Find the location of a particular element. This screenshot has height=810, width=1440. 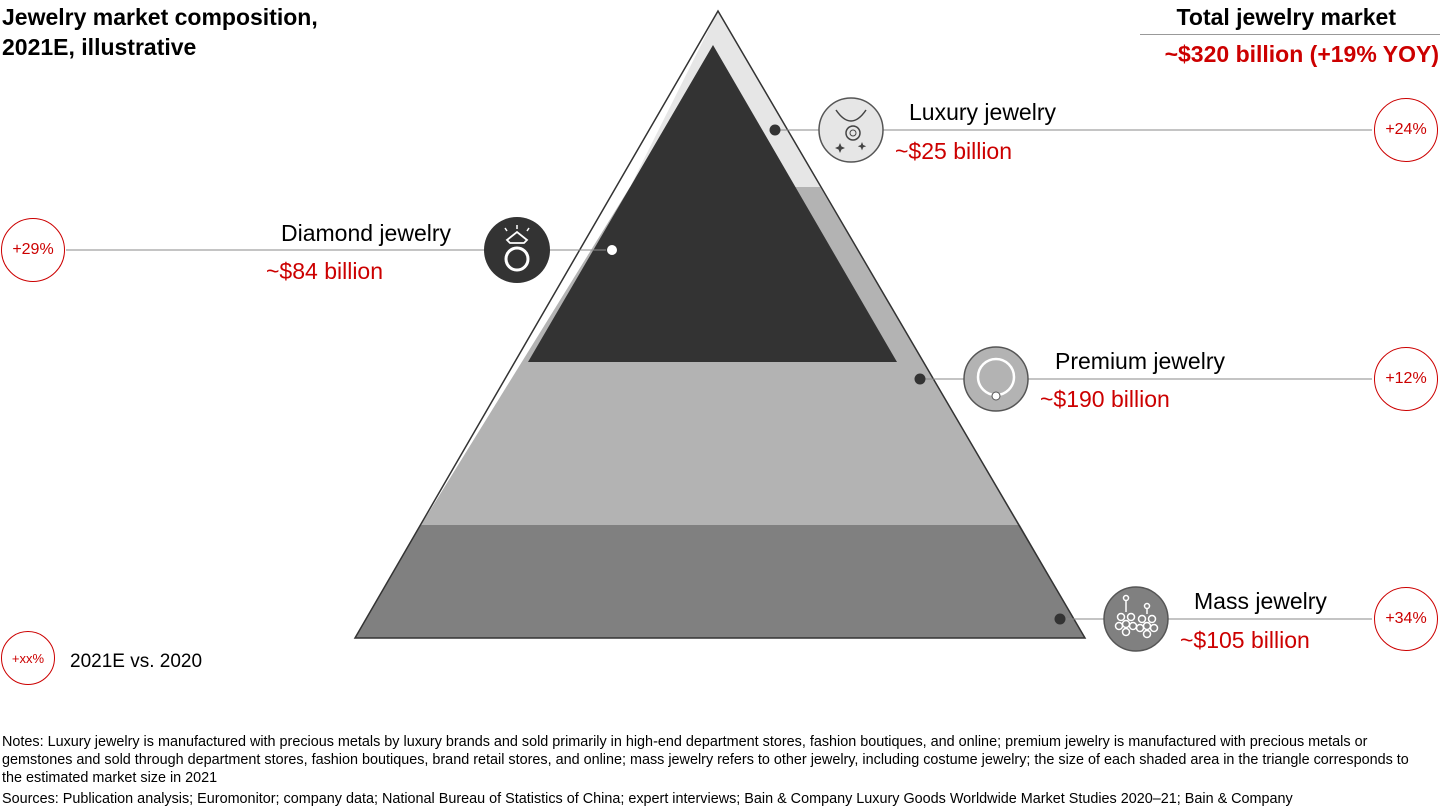

luxury-dot is located at coordinates (775, 130).